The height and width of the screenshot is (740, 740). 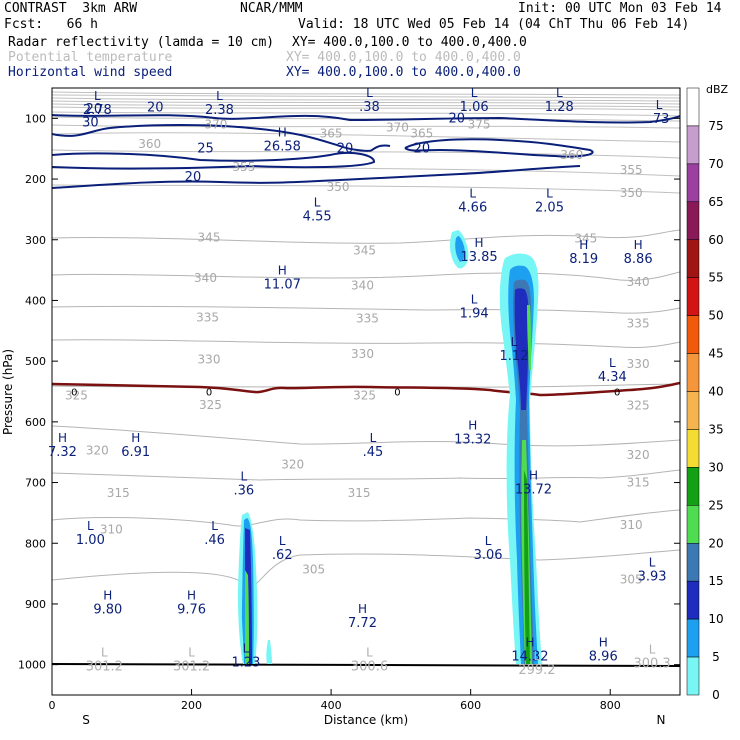 I want to click on colorbar-level-label: 0, so click(x=716, y=695).